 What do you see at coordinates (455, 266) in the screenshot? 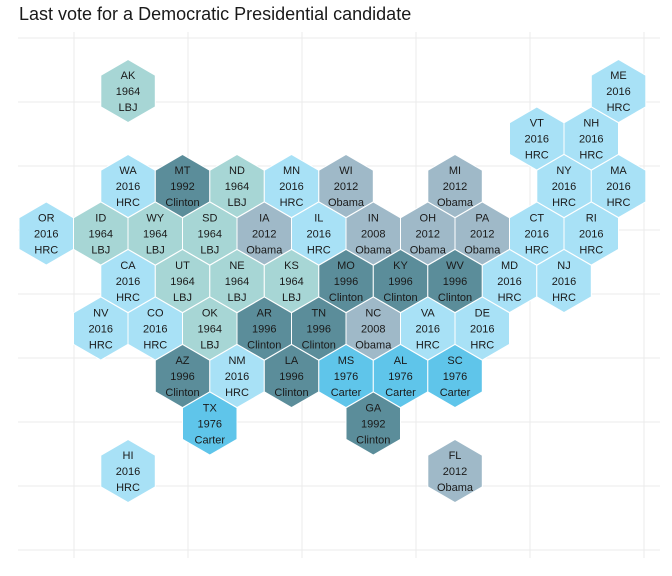
I see `hex-label-abbr: WV` at bounding box center [455, 266].